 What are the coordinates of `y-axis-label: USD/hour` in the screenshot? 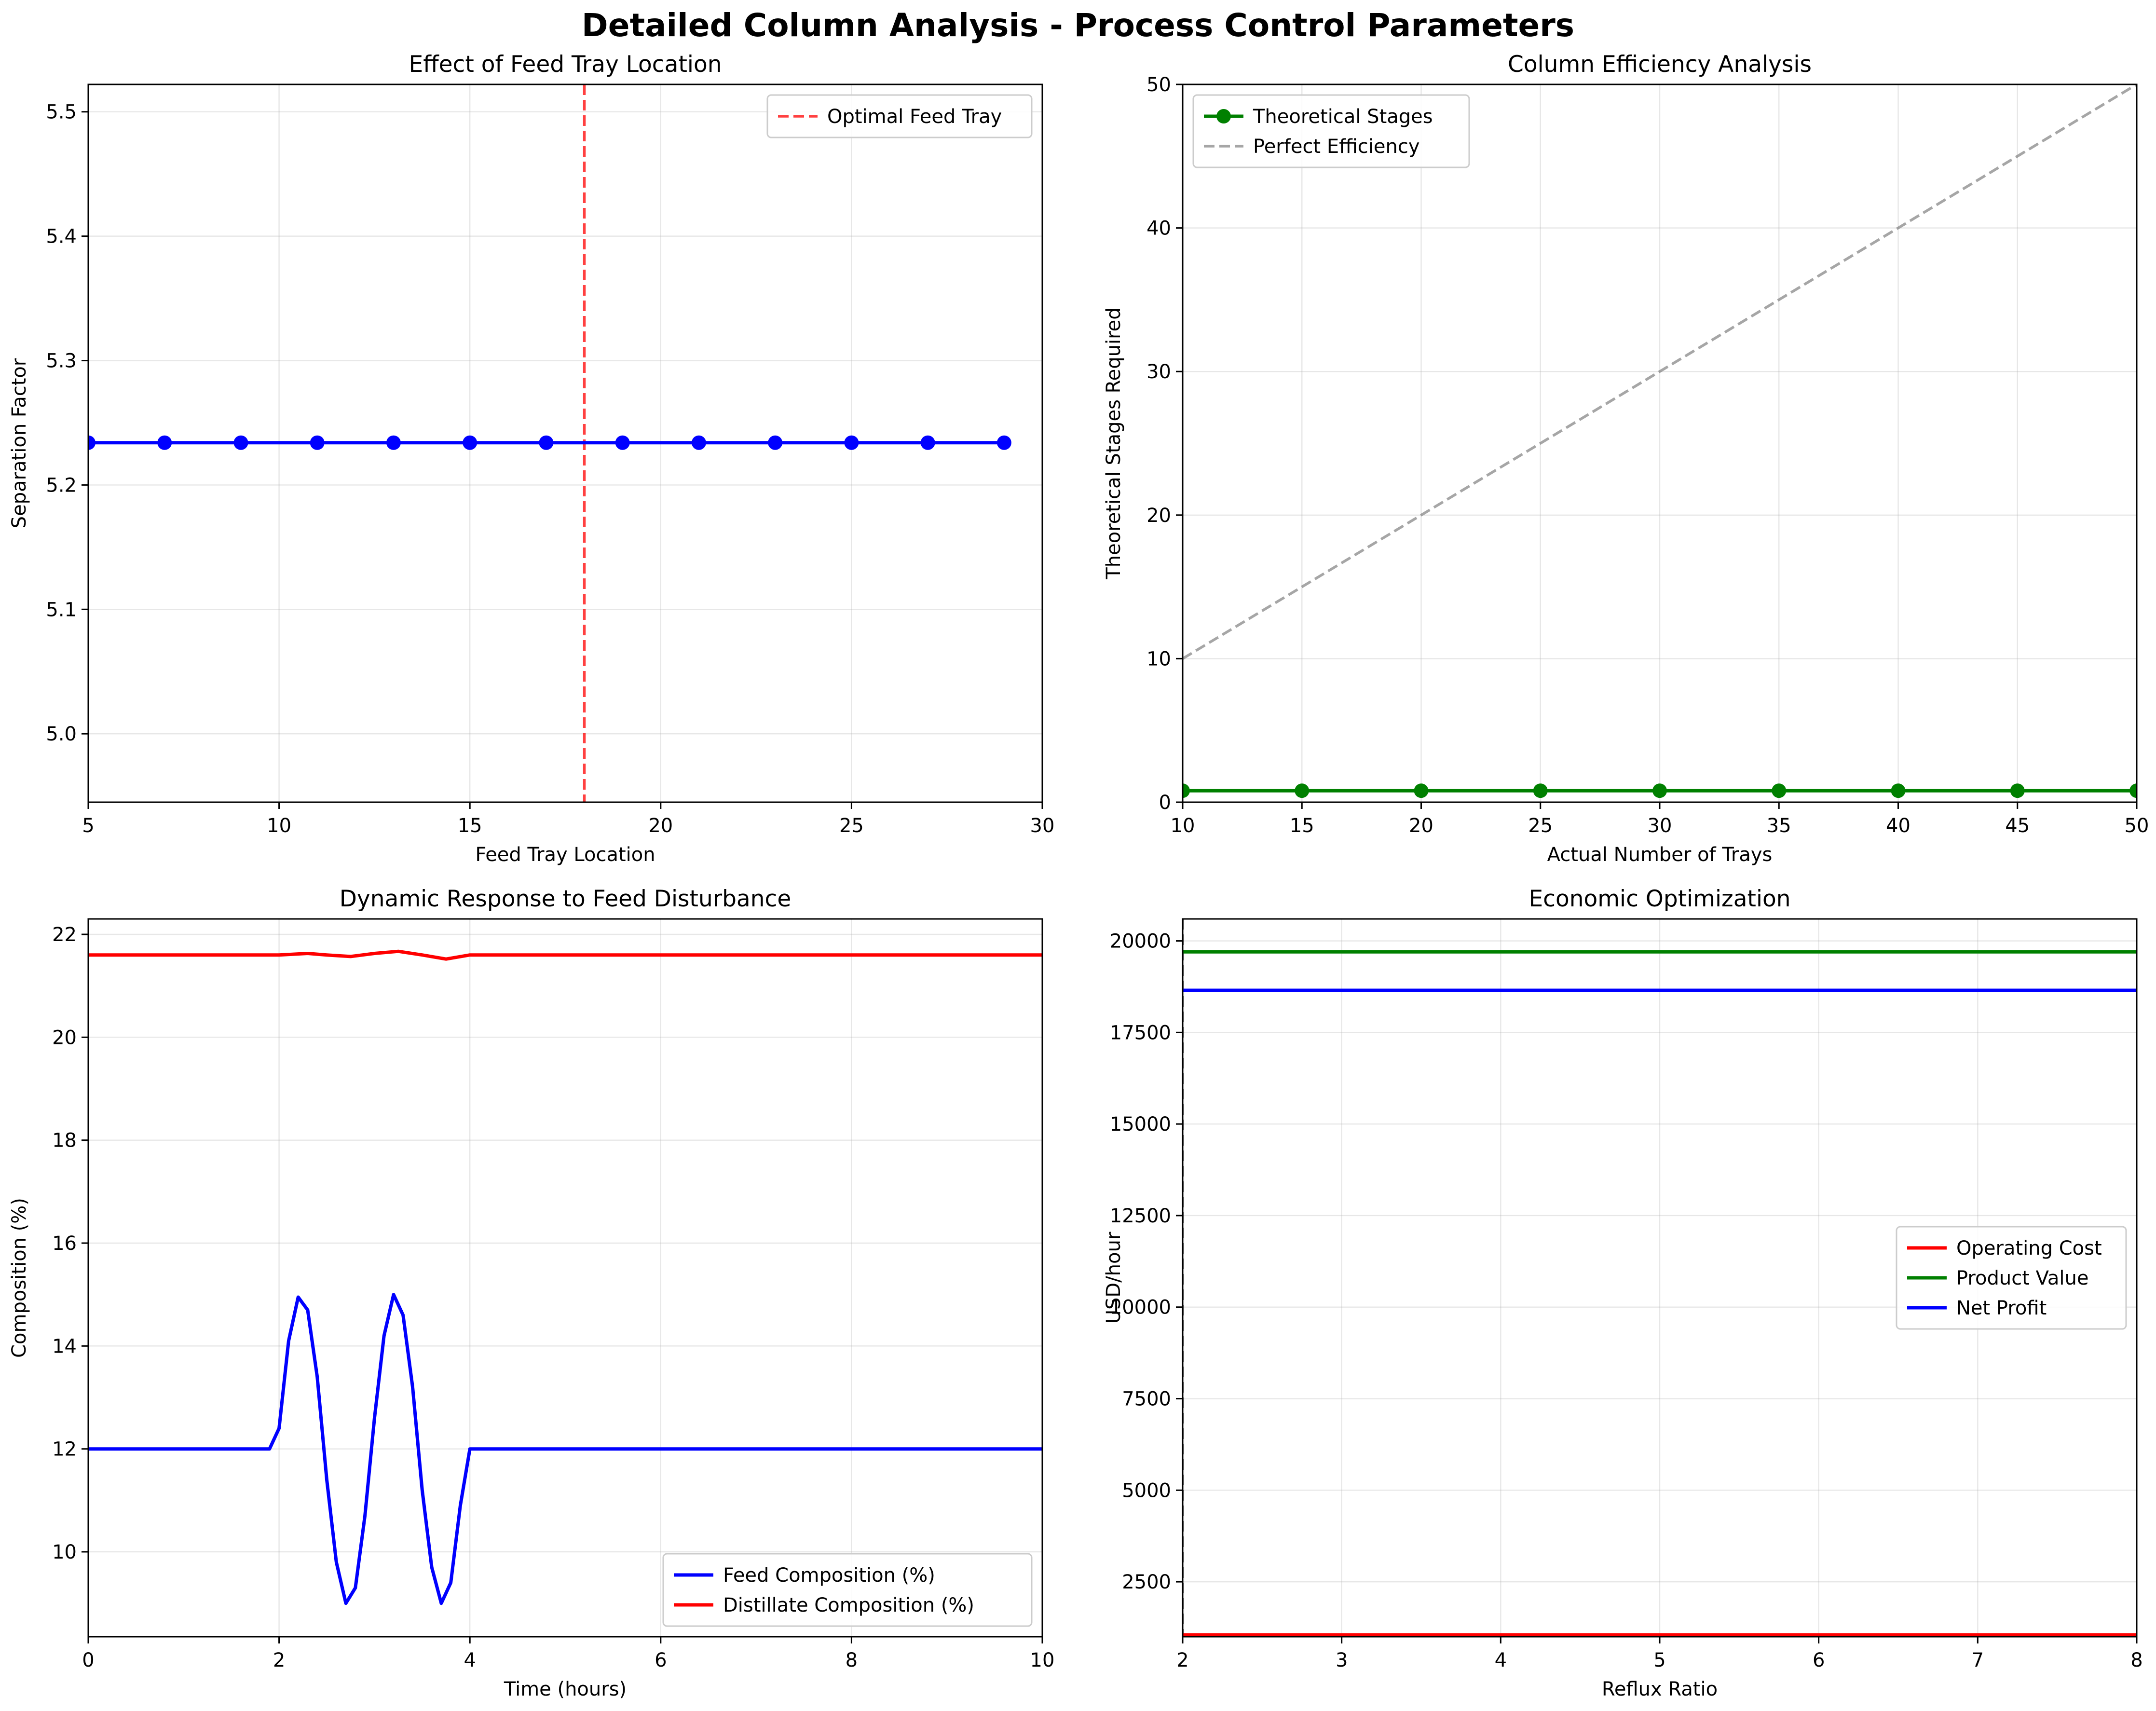 It's located at (1114, 1278).